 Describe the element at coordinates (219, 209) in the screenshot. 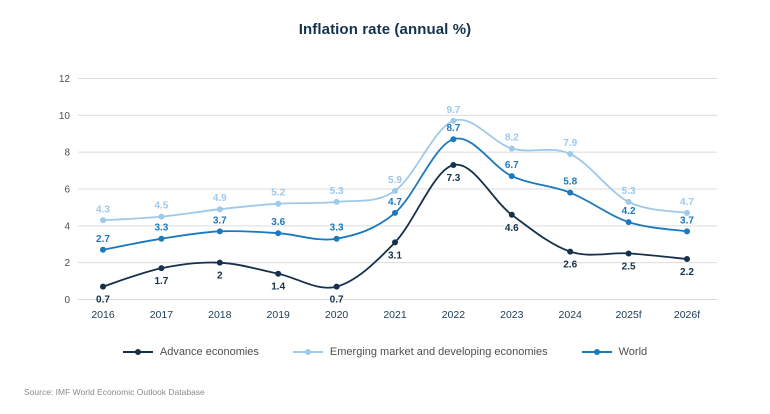

I see `data-point-emerging-market-and-developing-economies-2018` at that location.